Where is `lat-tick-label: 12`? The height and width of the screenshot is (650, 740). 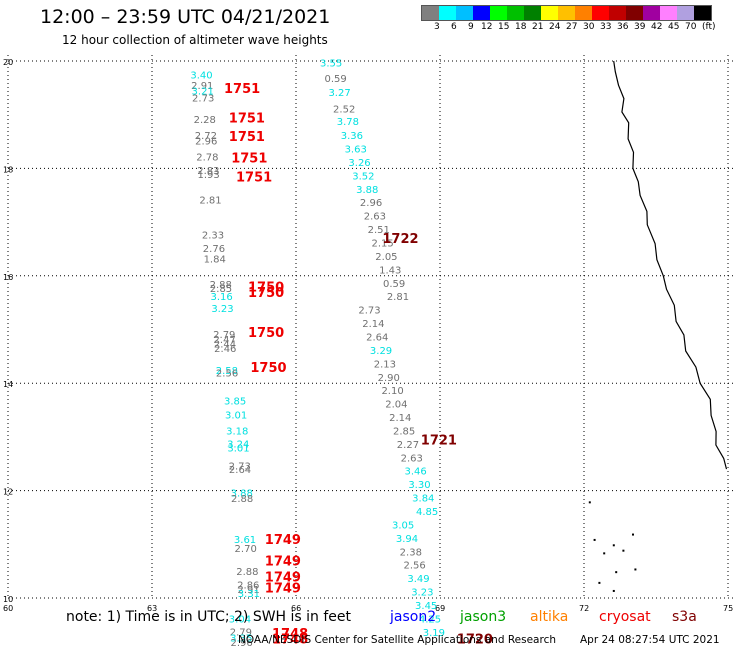 lat-tick-label: 12 is located at coordinates (8, 492).